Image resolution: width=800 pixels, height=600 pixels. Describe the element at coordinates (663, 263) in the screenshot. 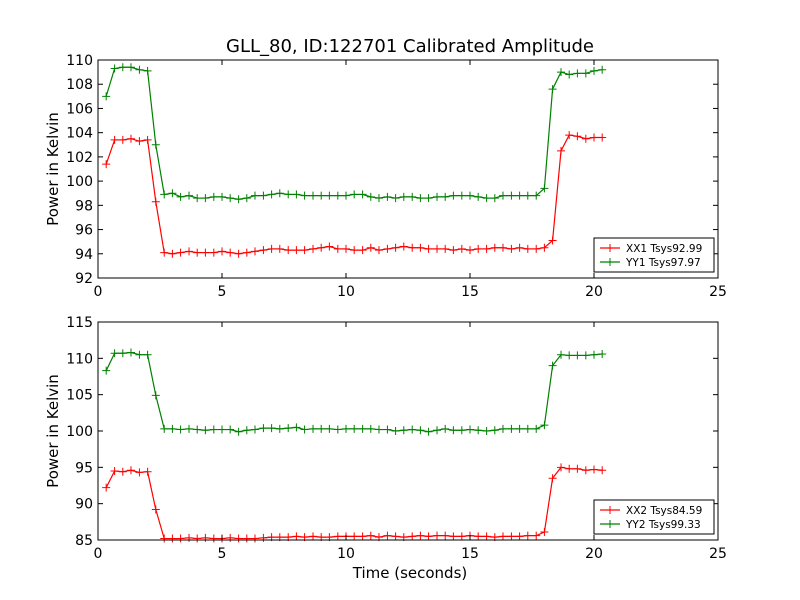

I see `legend-entry: YY1 Tsys97.97` at that location.